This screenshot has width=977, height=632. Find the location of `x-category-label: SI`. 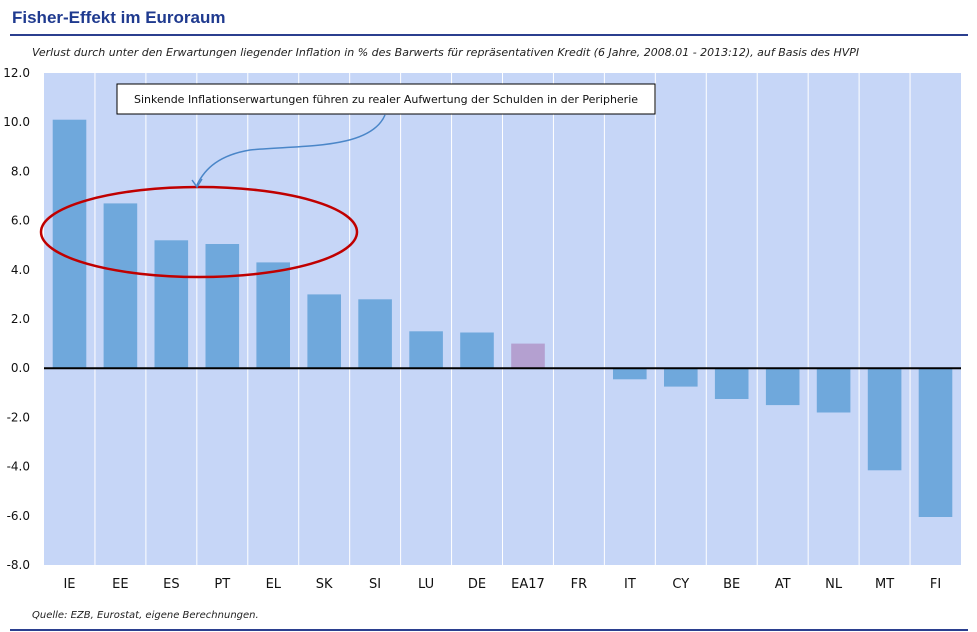

x-category-label: SI is located at coordinates (375, 584).